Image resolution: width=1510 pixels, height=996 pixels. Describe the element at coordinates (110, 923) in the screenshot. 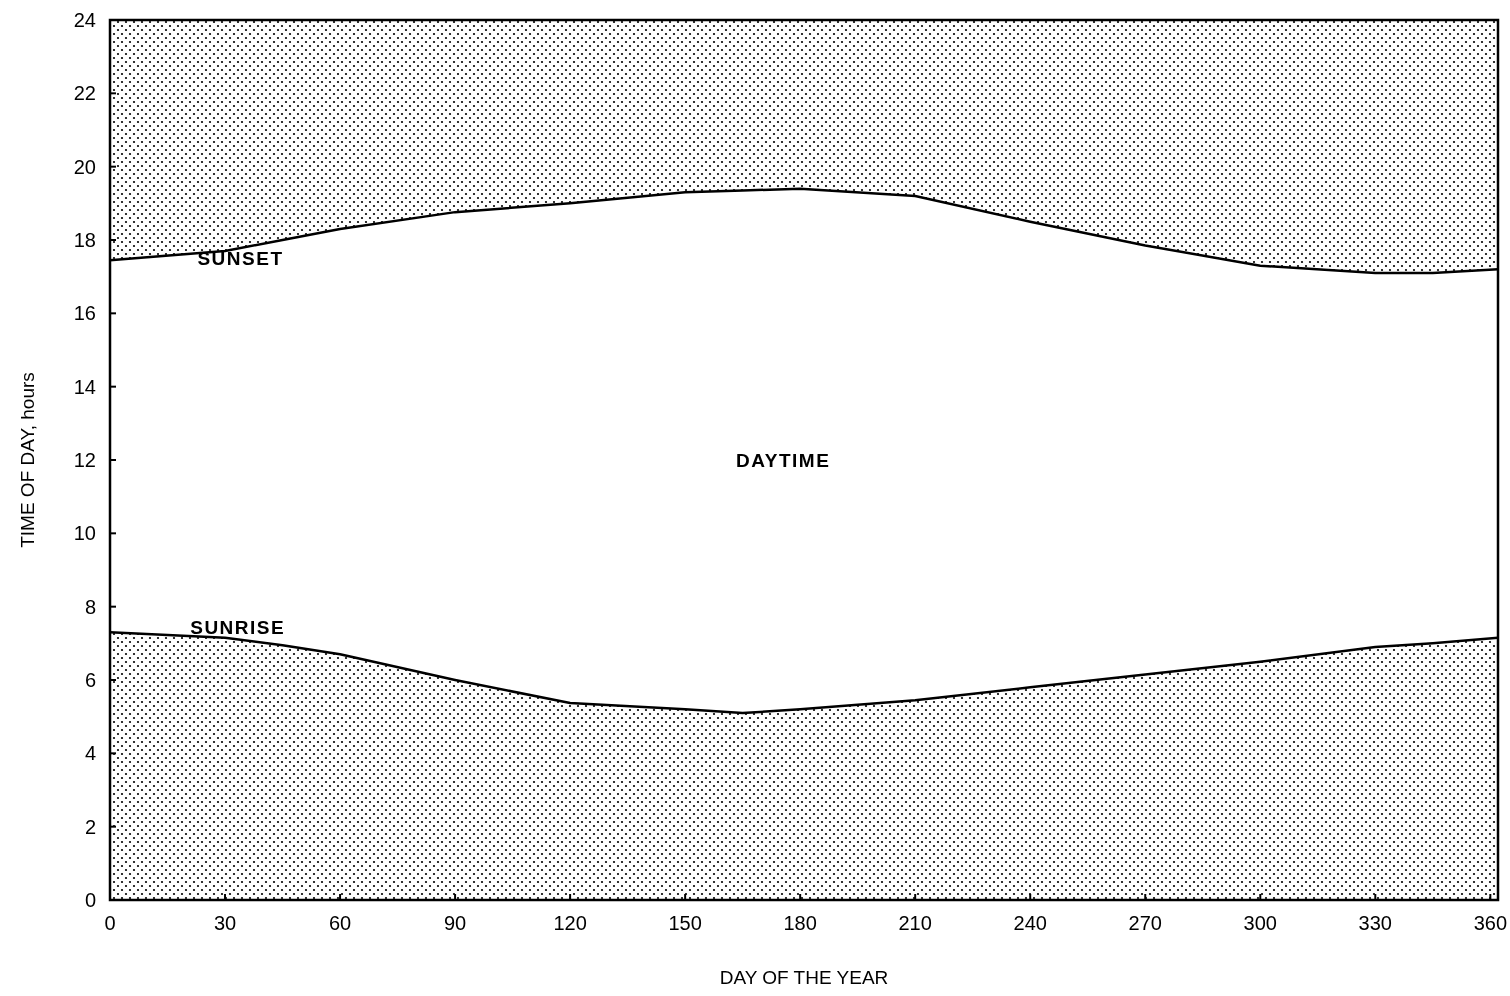

I see `x-tick-label: 0` at that location.